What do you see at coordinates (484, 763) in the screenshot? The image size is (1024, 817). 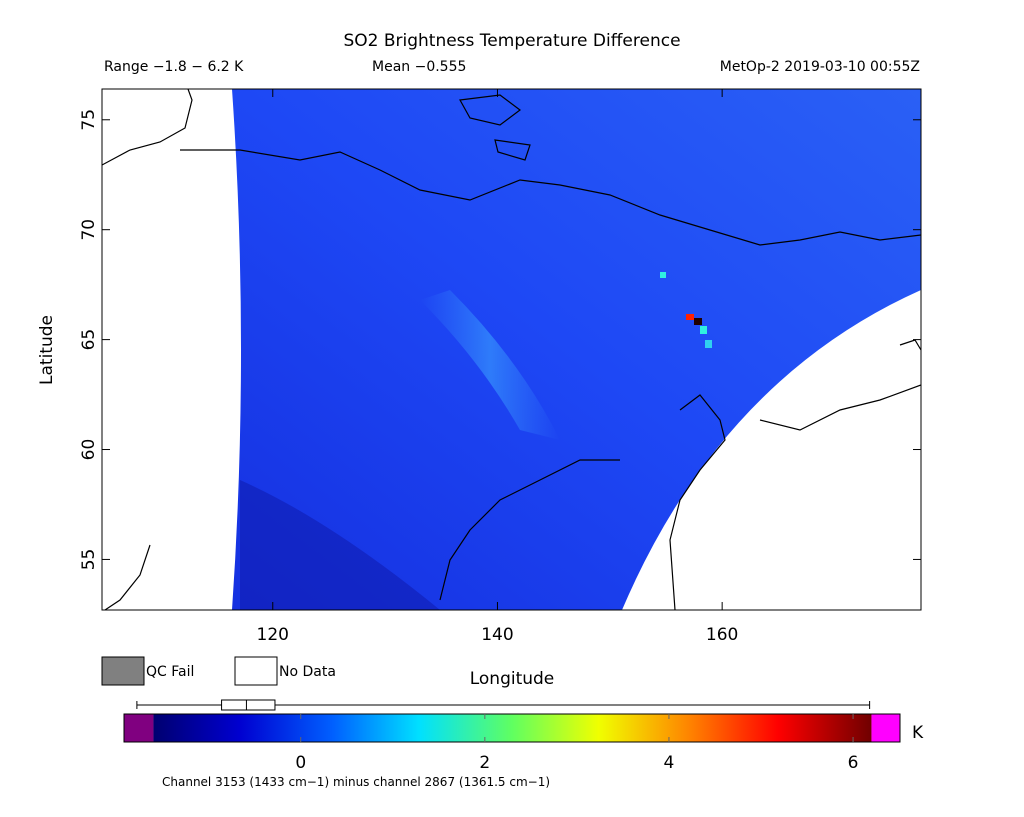 I see `colorbar-tick-label: 2` at bounding box center [484, 763].